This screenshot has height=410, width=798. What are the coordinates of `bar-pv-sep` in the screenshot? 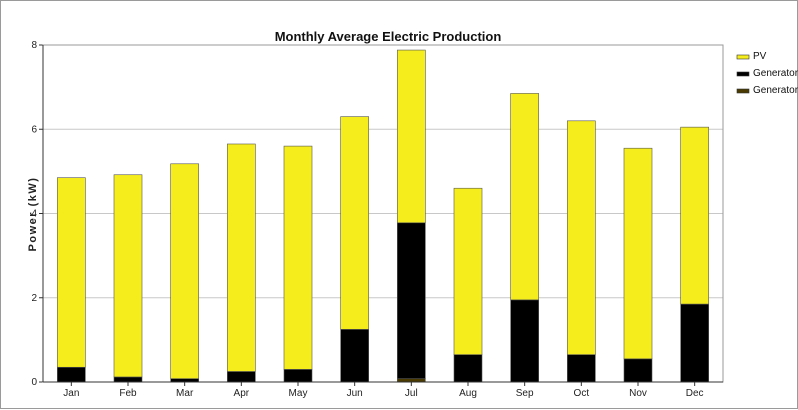 It's located at (524, 197).